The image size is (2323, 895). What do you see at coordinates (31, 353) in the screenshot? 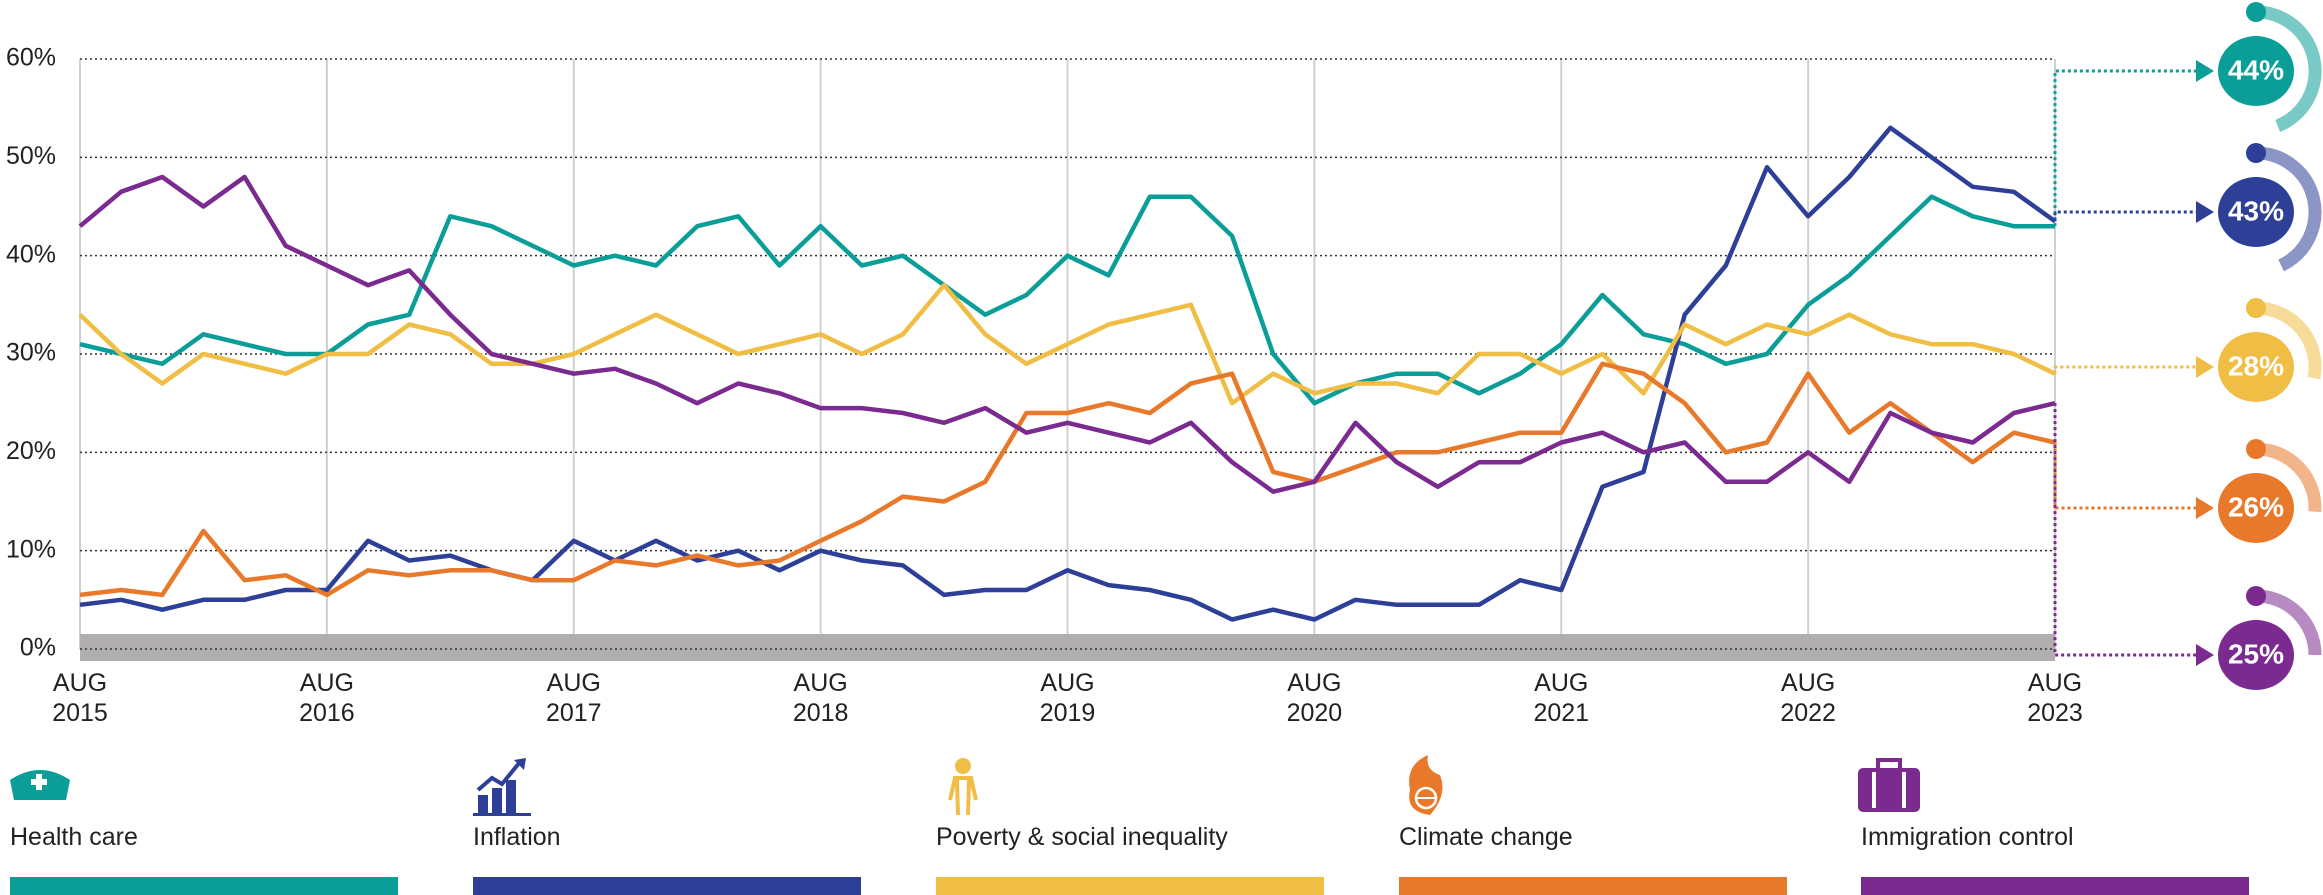
I see `y-tick-label: 30%` at bounding box center [31, 353].